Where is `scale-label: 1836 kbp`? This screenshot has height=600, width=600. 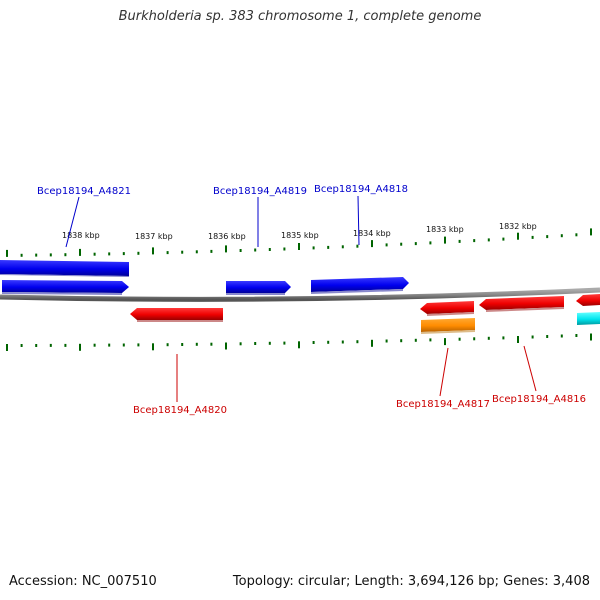
scale-label: 1836 kbp is located at coordinates (227, 236).